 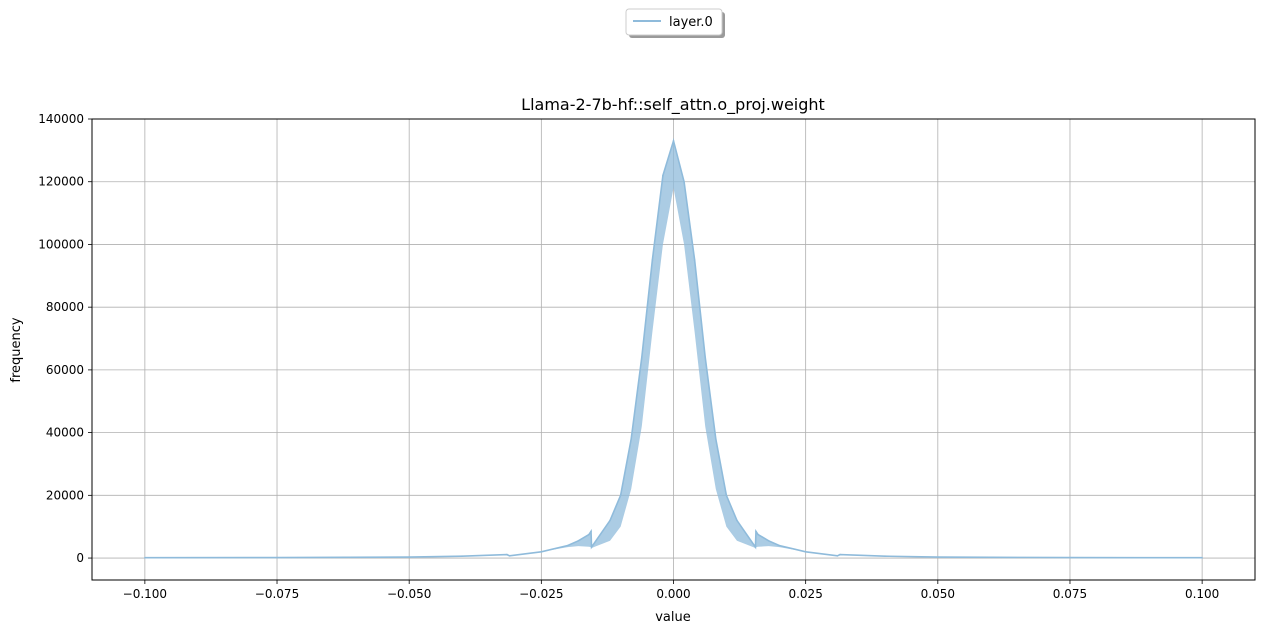 I want to click on x-tick-label: −0.100, so click(x=145, y=594).